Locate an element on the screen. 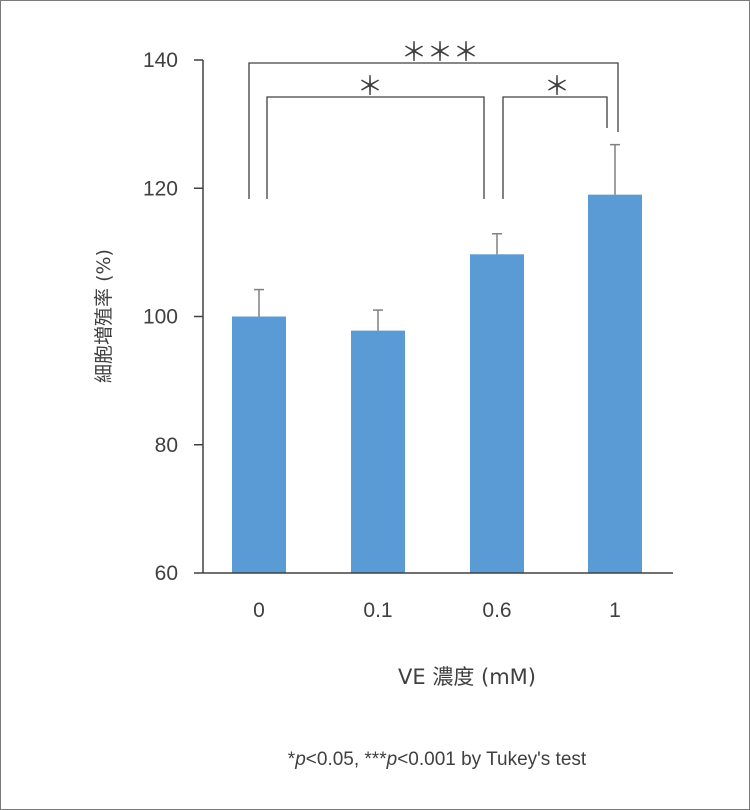  significance-label: ＊＊＊ is located at coordinates (440, 53).